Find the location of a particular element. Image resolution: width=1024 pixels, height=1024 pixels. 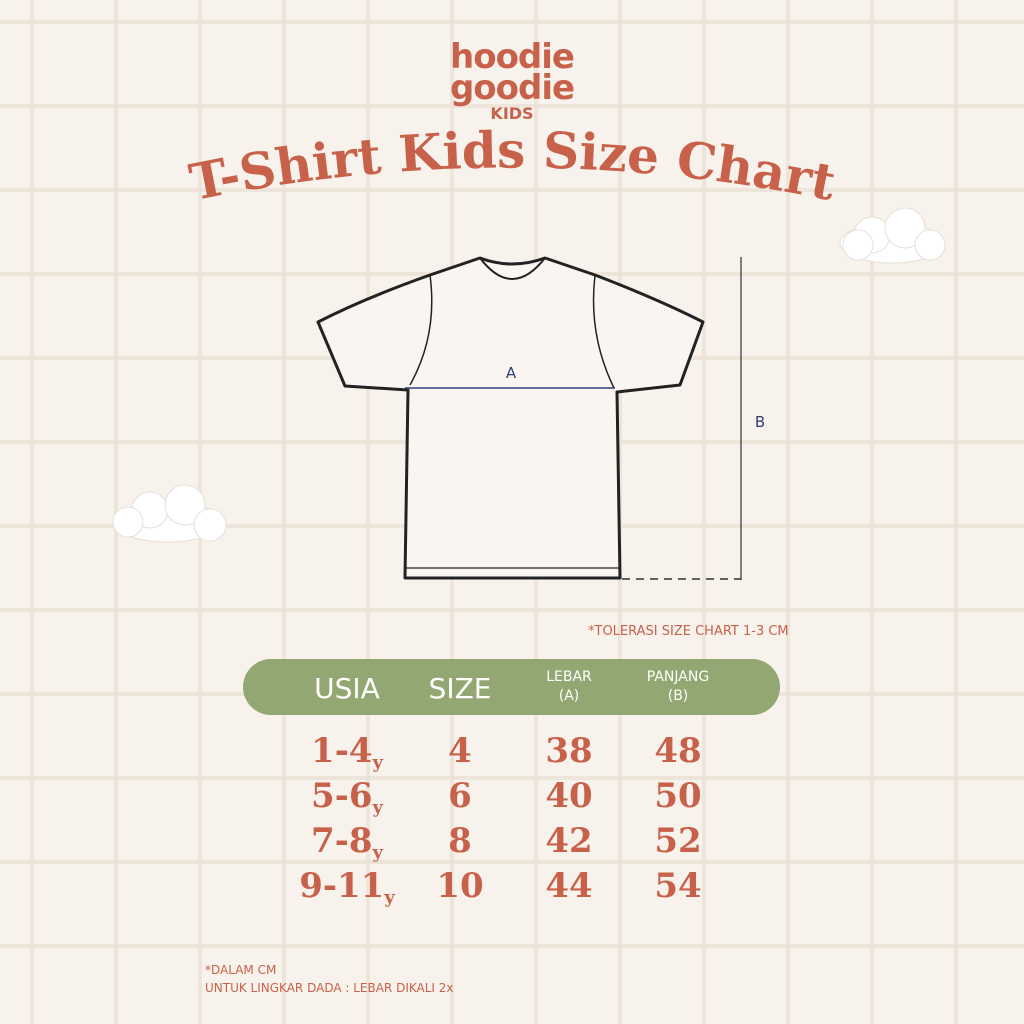

tshirt-diagram is located at coordinates (510, 418).